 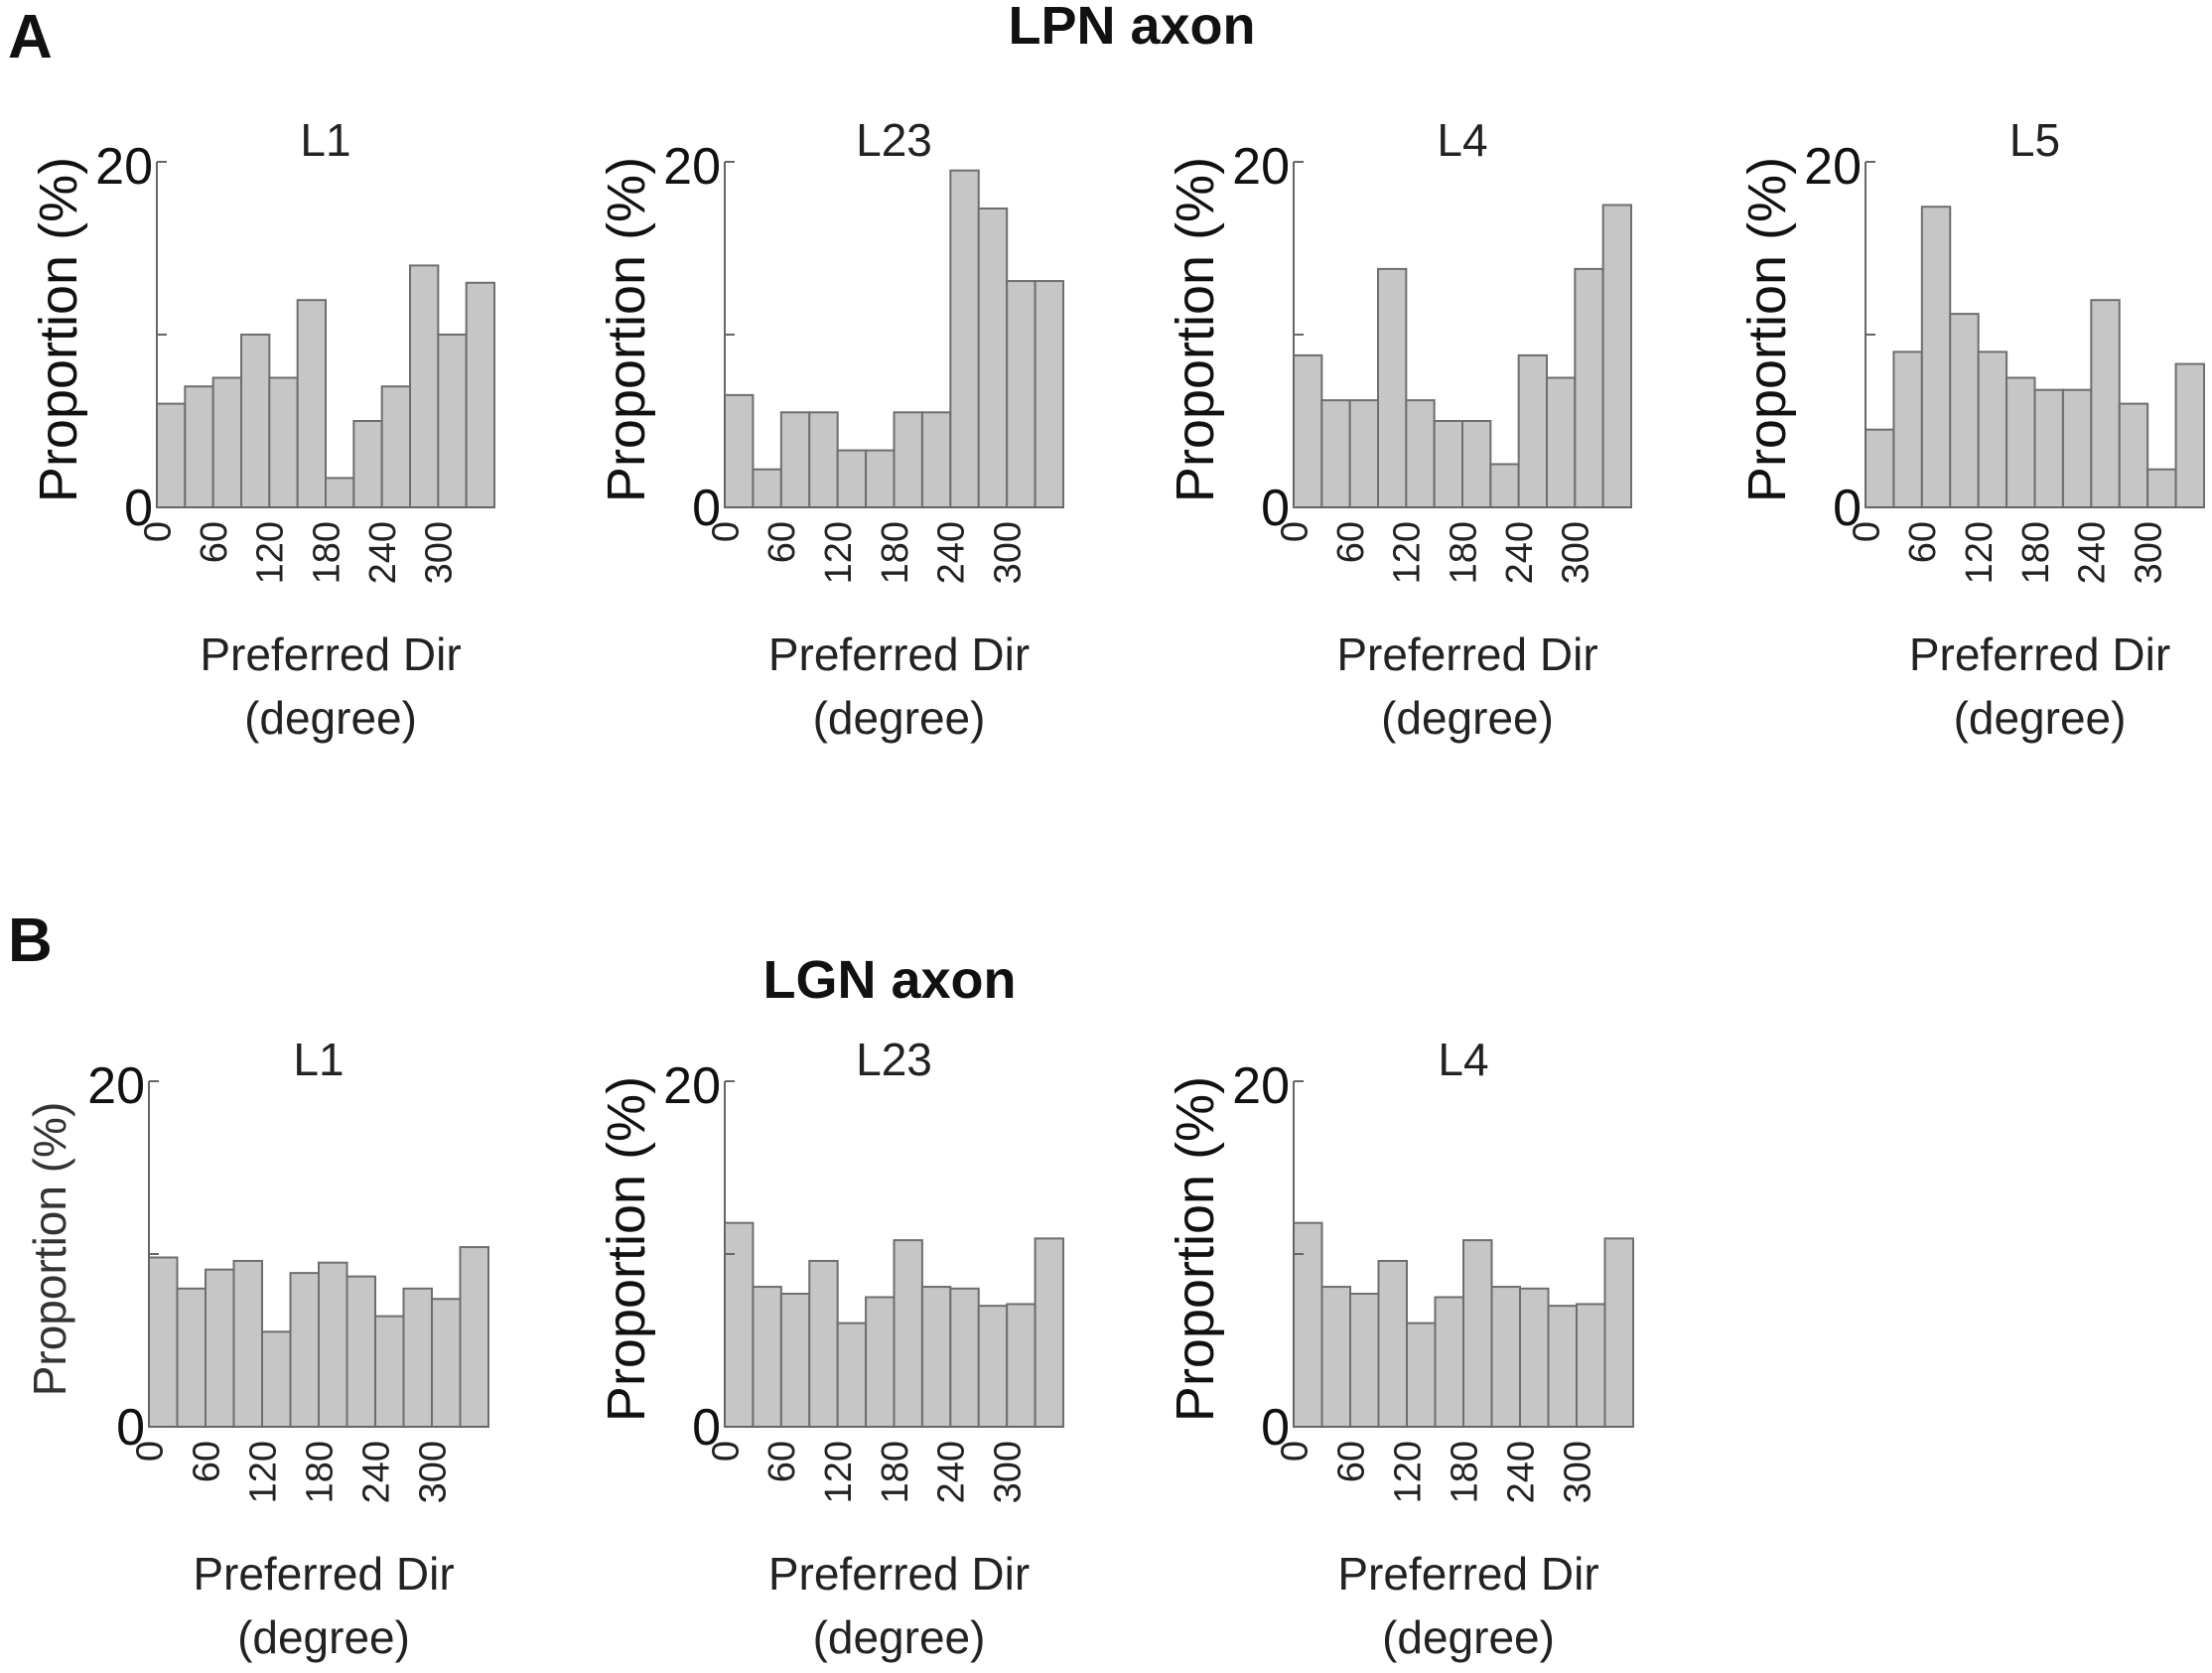 I want to click on panel-letter-a: A, so click(x=30, y=37).